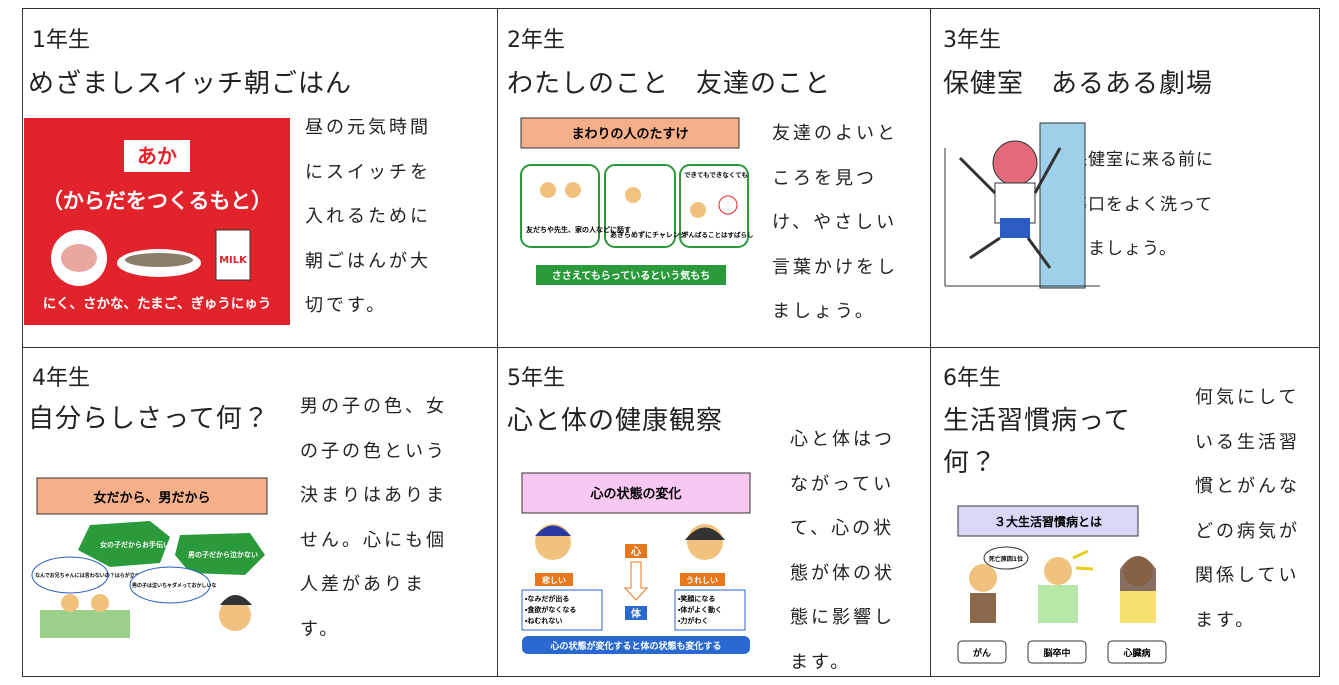 Image resolution: width=1339 pixels, height=685 pixels. What do you see at coordinates (835, 134) in the screenshot?
I see `text-line: 友達のよいと` at bounding box center [835, 134].